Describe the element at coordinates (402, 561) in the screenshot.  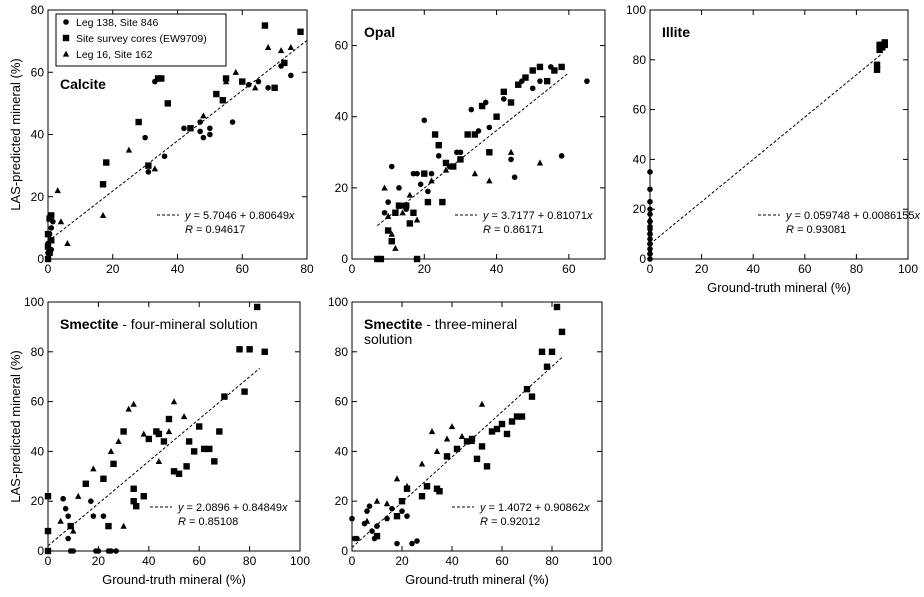
I see `x-tick-label: 20` at that location.